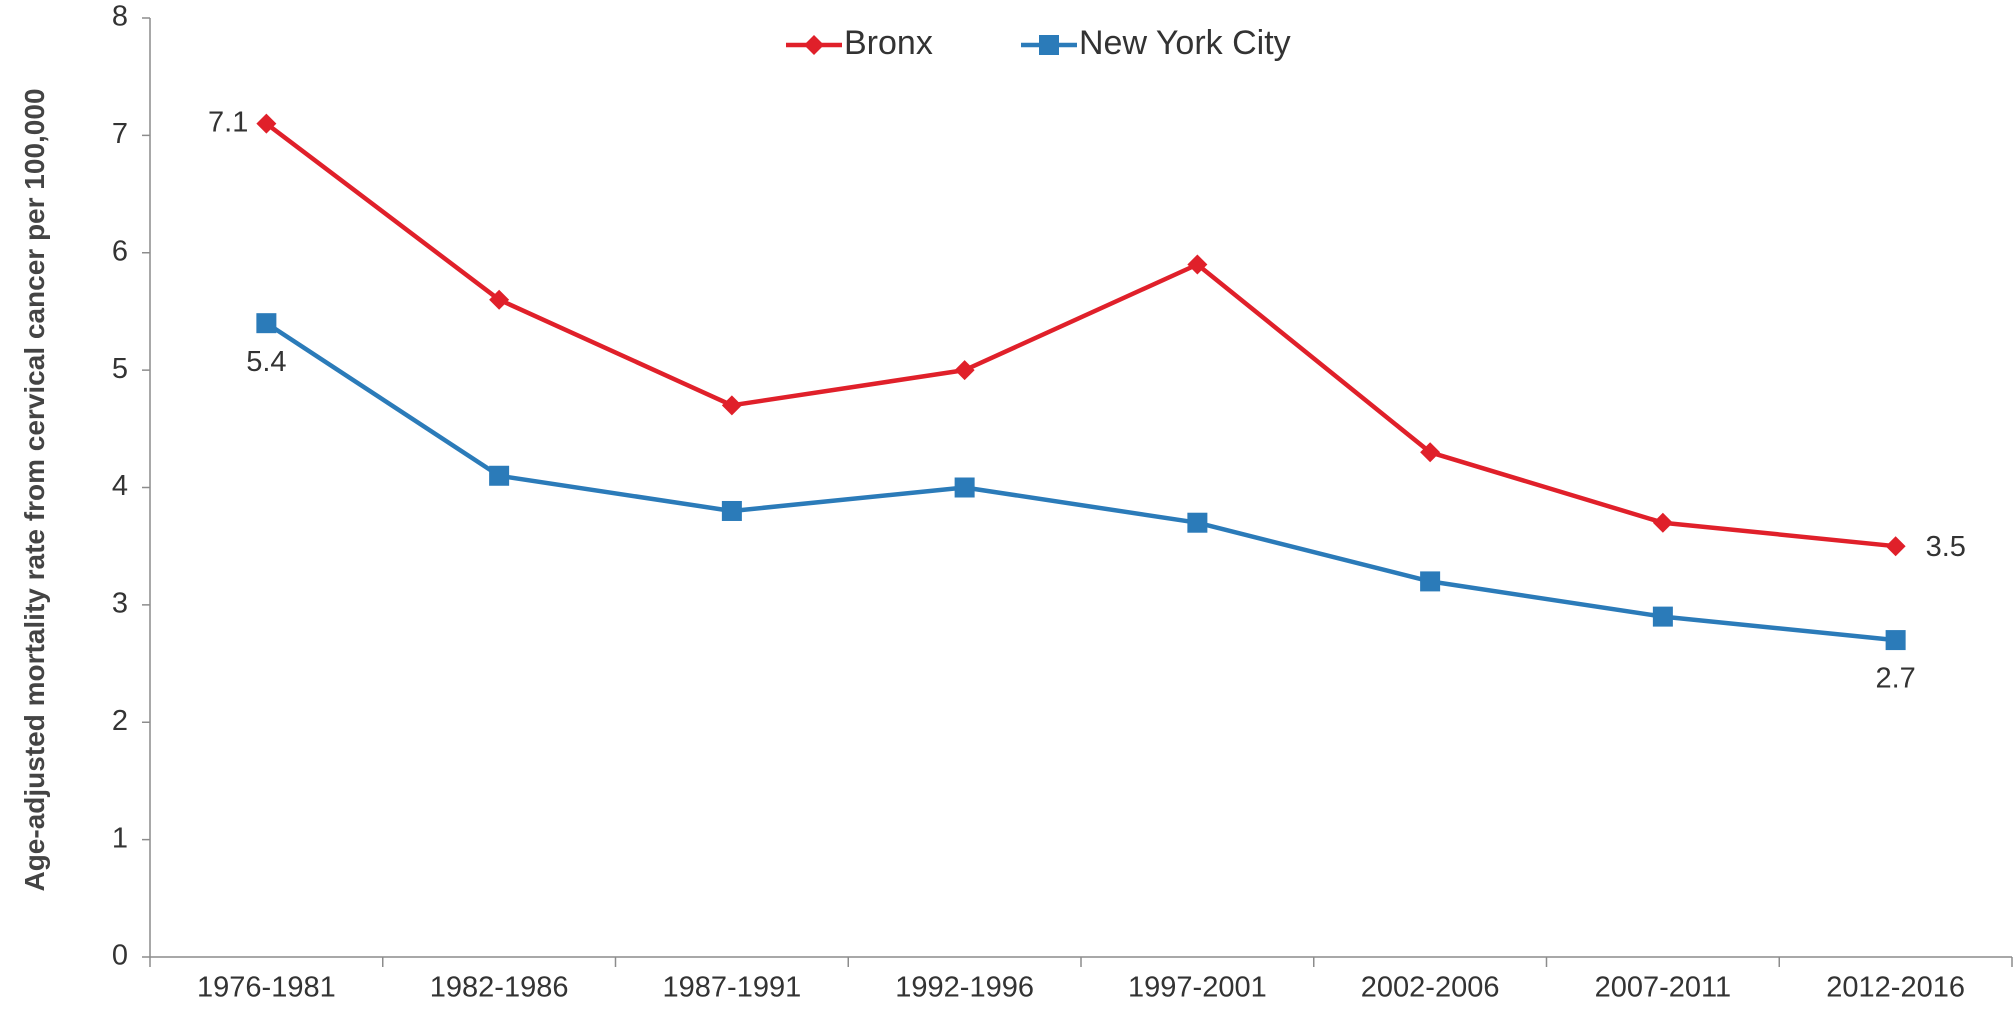 The height and width of the screenshot is (1018, 2014). Describe the element at coordinates (120, 604) in the screenshot. I see `y-tick-label: 3` at that location.